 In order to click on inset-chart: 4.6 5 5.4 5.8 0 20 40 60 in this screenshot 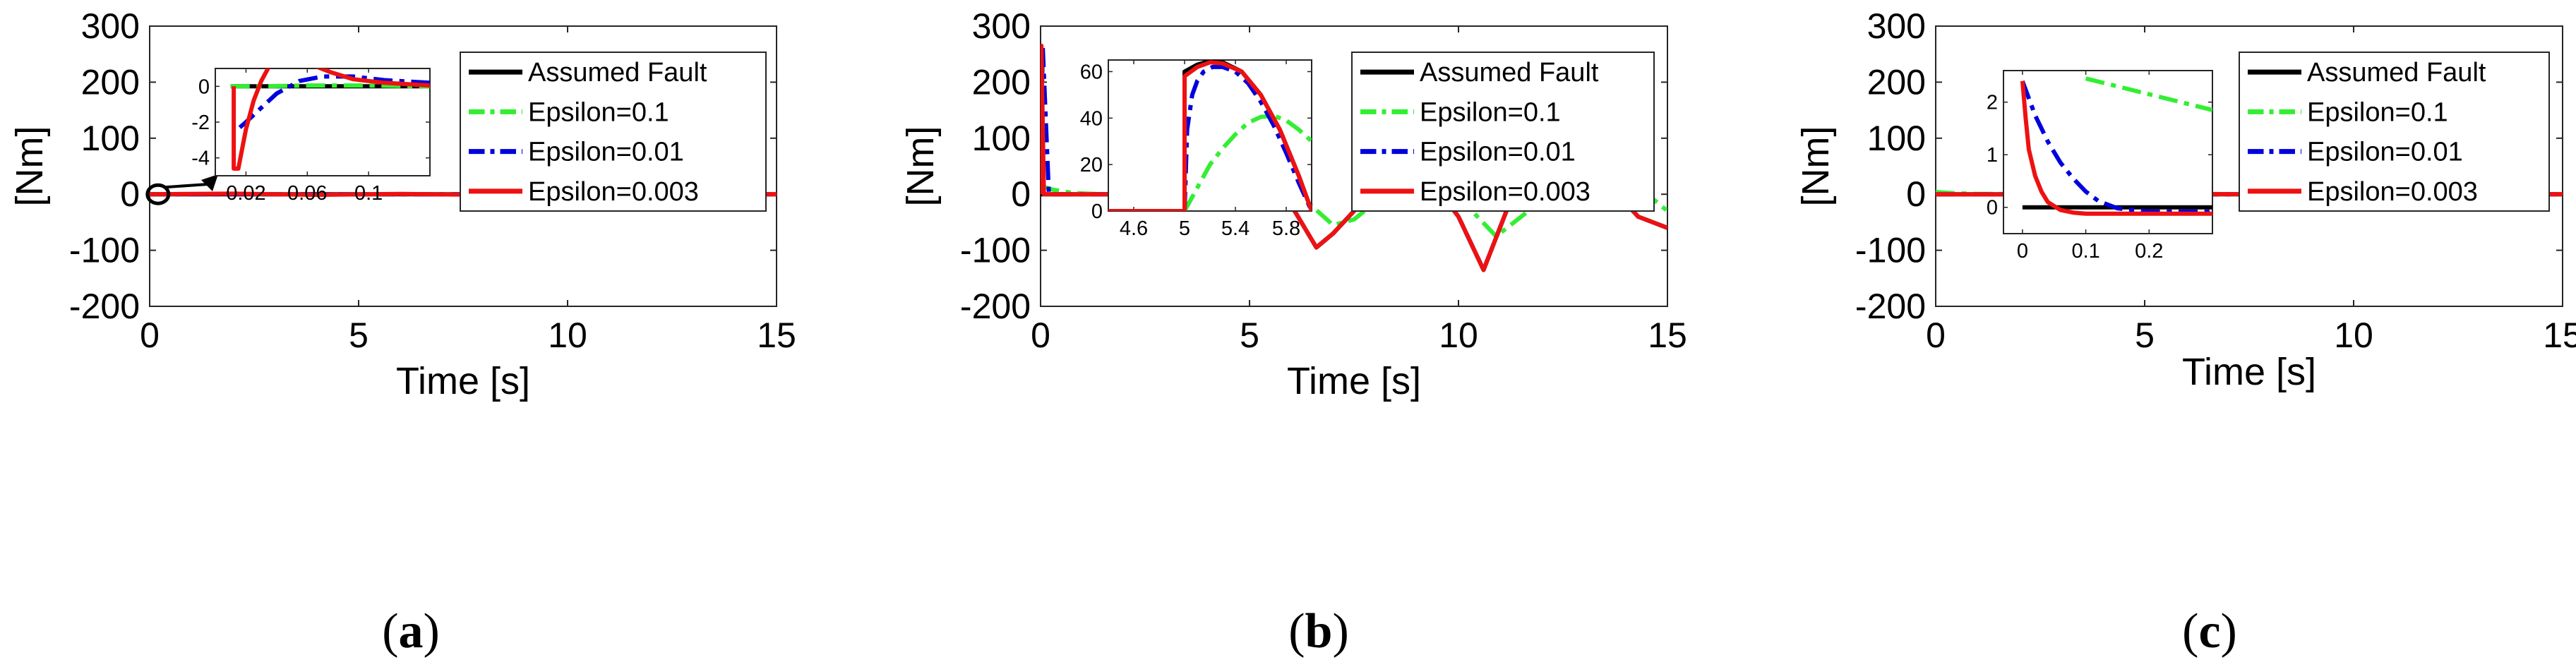, I will do `click(1196, 149)`.